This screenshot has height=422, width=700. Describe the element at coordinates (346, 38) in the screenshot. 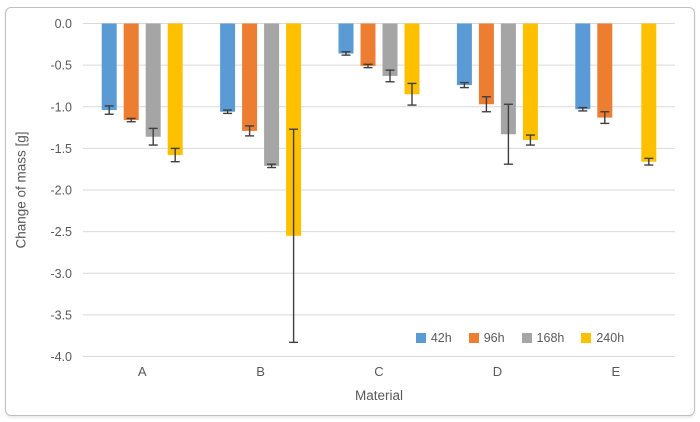

I see `bar-42h-C` at that location.